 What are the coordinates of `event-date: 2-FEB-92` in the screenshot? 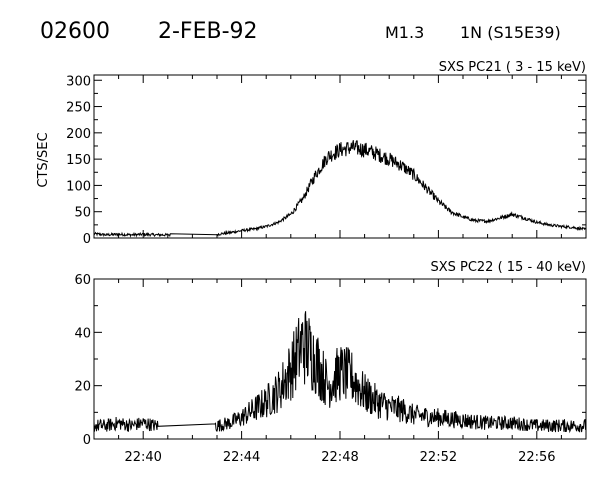 It's located at (208, 31).